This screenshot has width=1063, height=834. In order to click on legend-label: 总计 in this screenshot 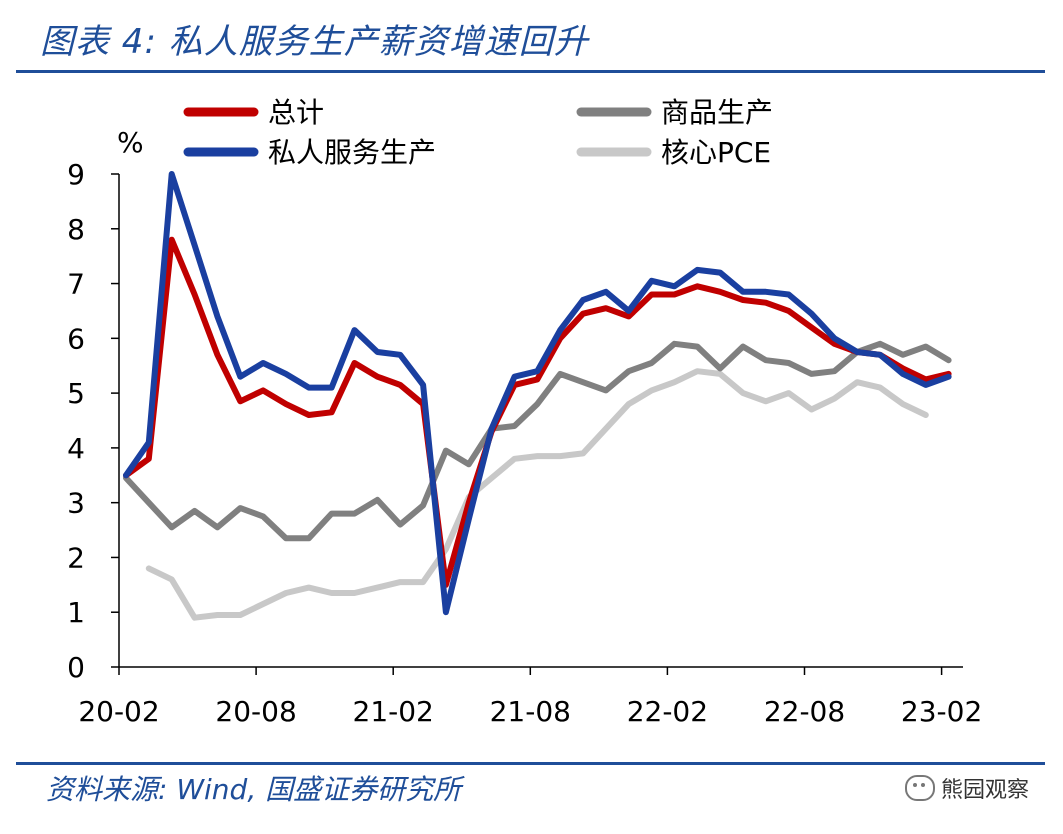, I will do `click(296, 112)`.